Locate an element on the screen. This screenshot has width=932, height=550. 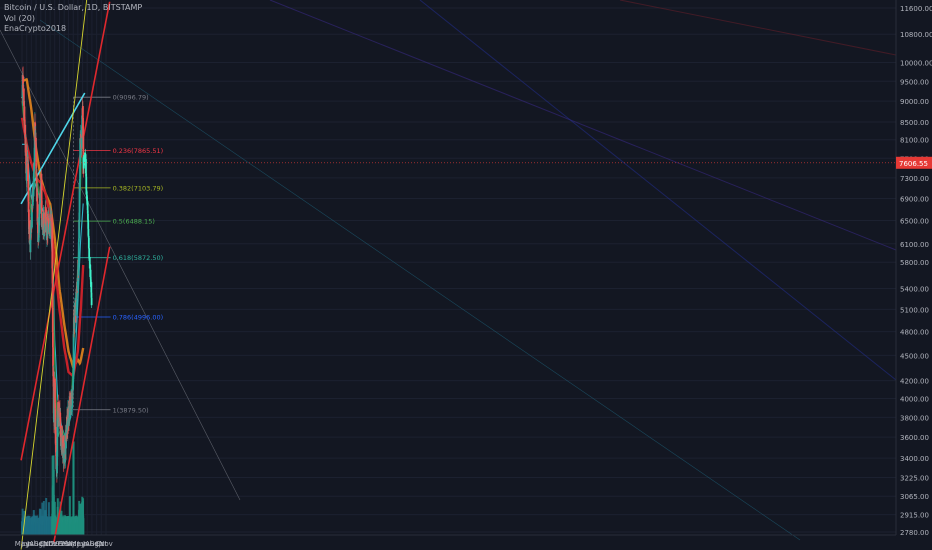
price-tick-label: 9000.00 is located at coordinates (914, 102).